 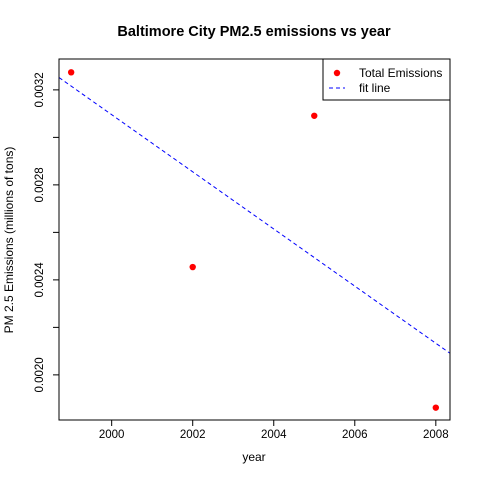 What do you see at coordinates (46, 232) in the screenshot?
I see `y-axis: 0.0020 0.0024 0.0028 0.0032` at bounding box center [46, 232].